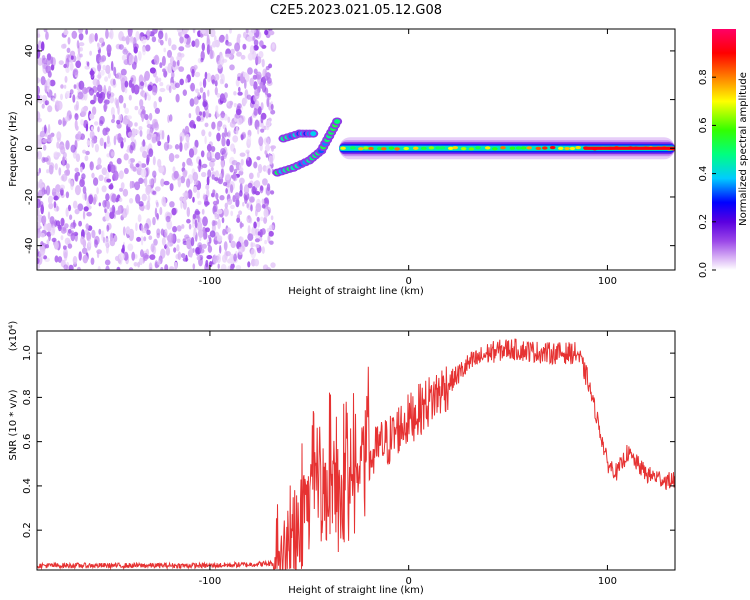  What do you see at coordinates (27, 353) in the screenshot?
I see `snr-y-tick-label: 1.0` at bounding box center [27, 353].